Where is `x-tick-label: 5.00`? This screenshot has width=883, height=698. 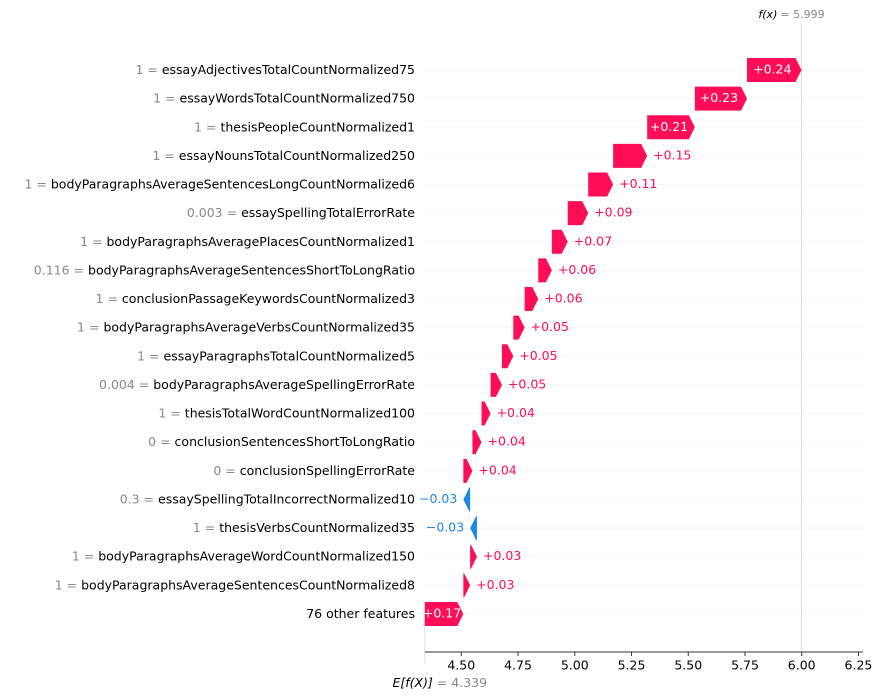 x-tick-label: 5.00 is located at coordinates (575, 665).